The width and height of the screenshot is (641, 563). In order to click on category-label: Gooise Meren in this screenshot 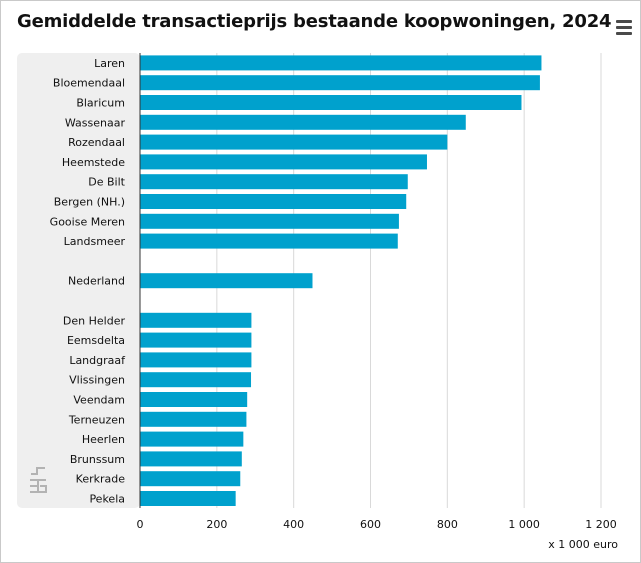, I will do `click(87, 221)`.